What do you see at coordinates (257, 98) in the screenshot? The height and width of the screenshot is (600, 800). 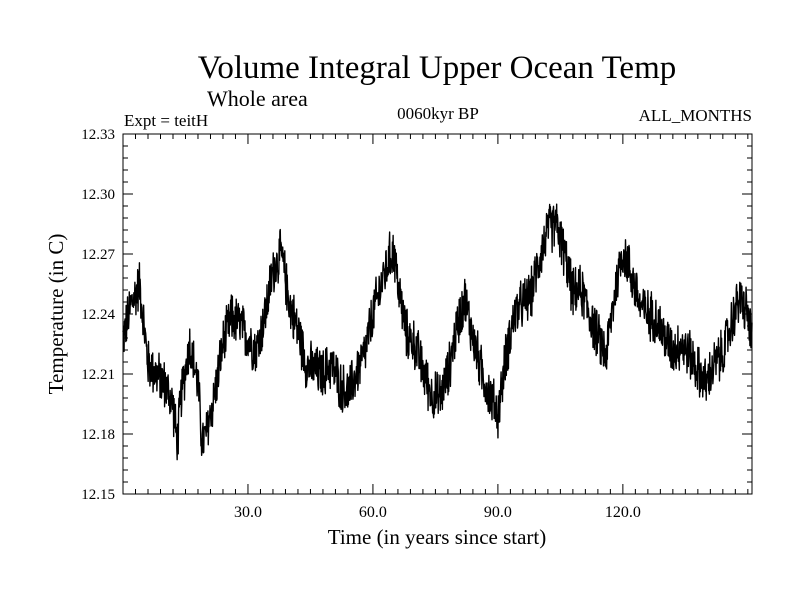 I see `chart-subtitle: Whole area` at bounding box center [257, 98].